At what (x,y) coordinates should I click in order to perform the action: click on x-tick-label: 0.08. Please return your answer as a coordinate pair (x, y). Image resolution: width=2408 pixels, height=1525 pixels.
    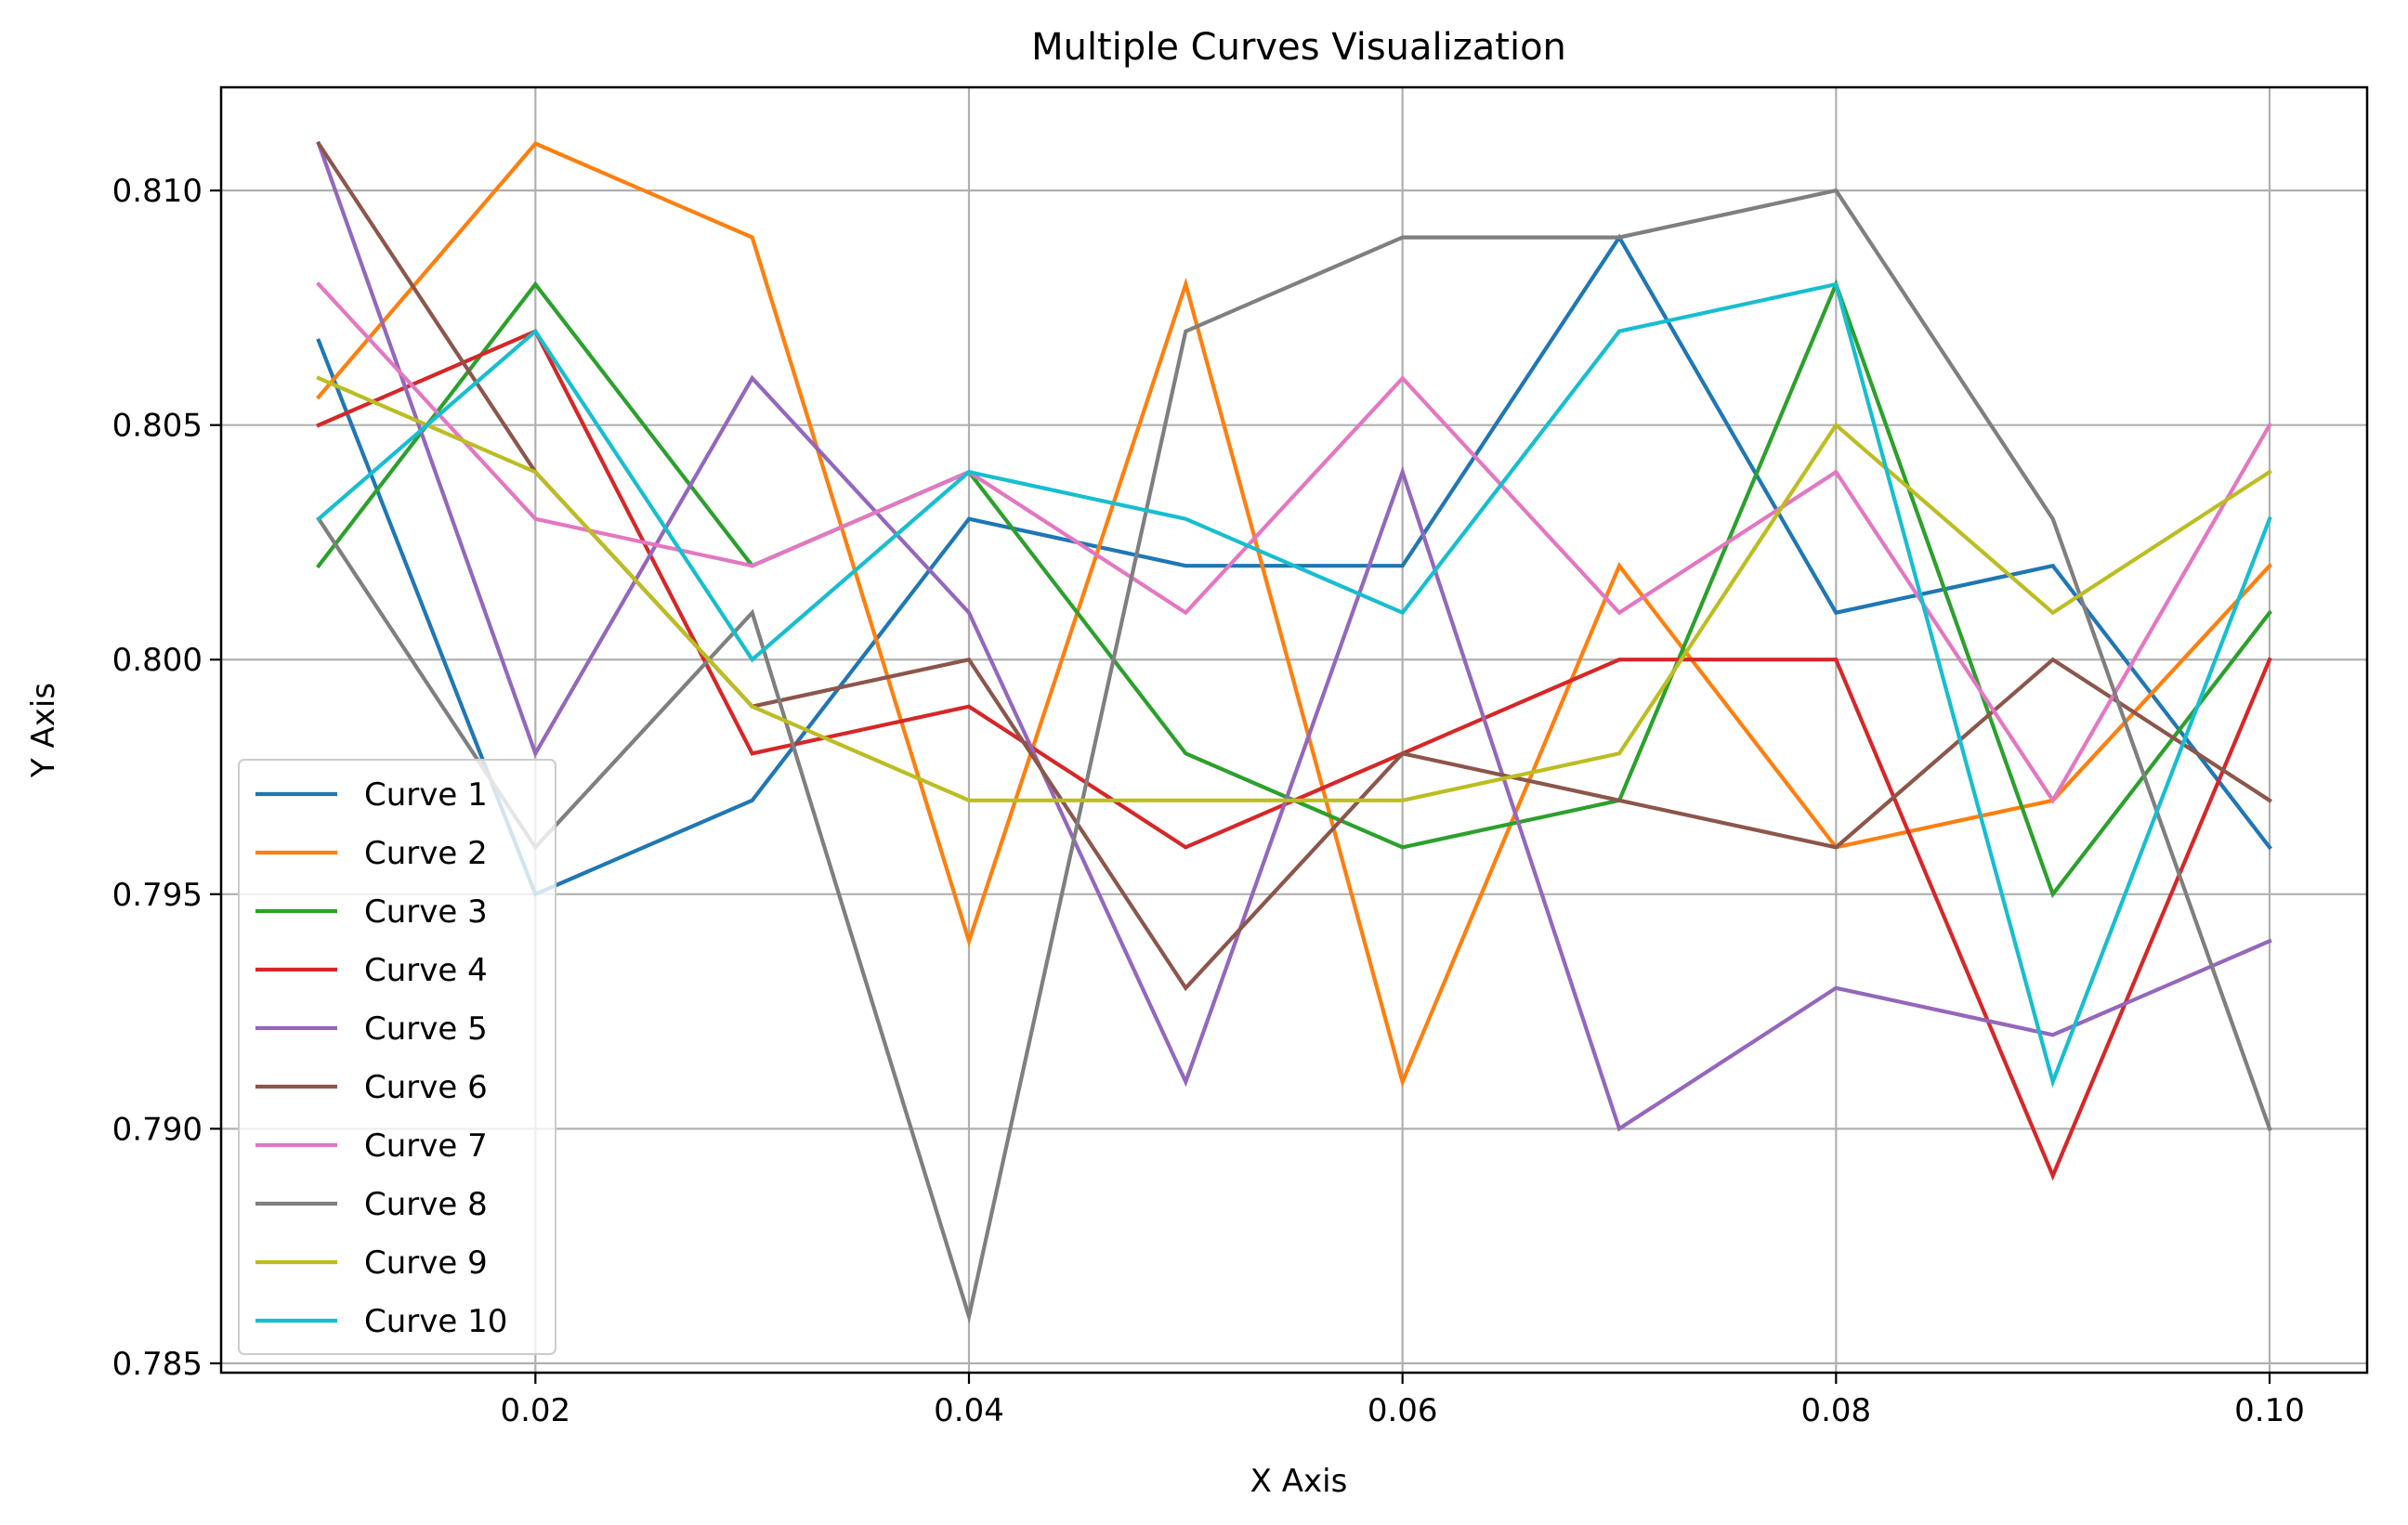
    Looking at the image, I should click on (1835, 1410).